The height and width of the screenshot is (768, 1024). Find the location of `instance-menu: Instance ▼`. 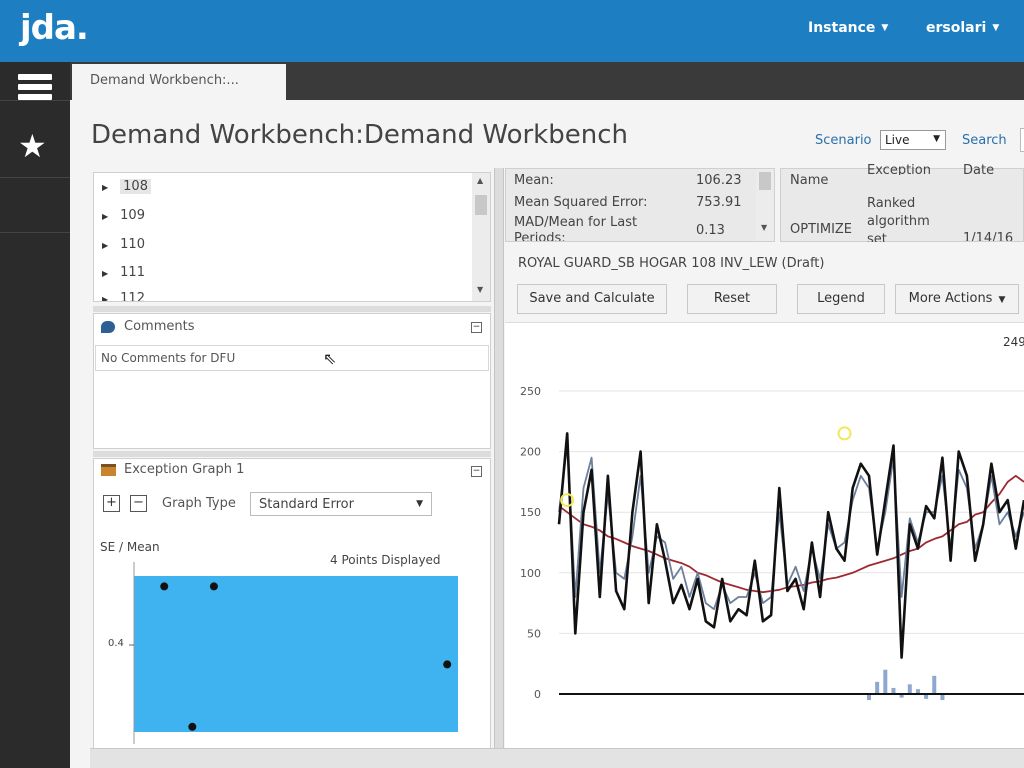

instance-menu: Instance ▼ is located at coordinates (848, 28).